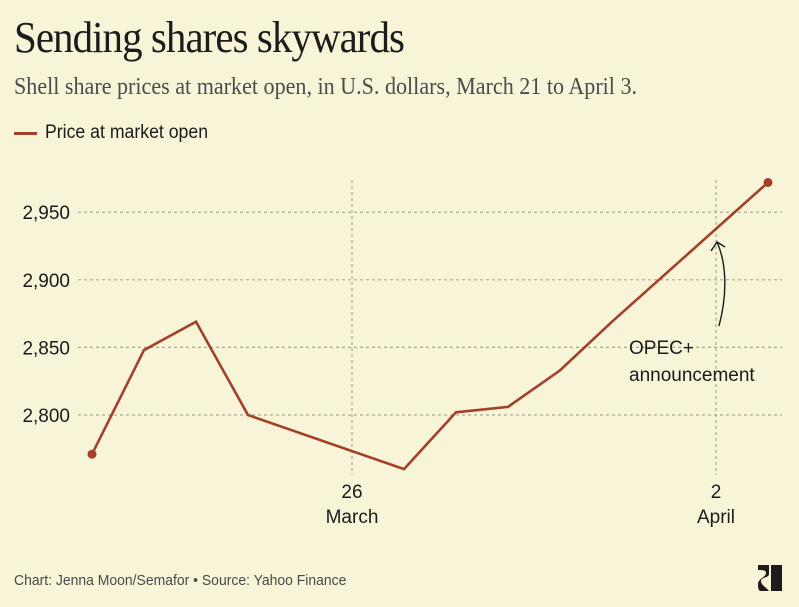  What do you see at coordinates (530, 505) in the screenshot?
I see `x-axis-ticks: 26 March 2 April` at bounding box center [530, 505].